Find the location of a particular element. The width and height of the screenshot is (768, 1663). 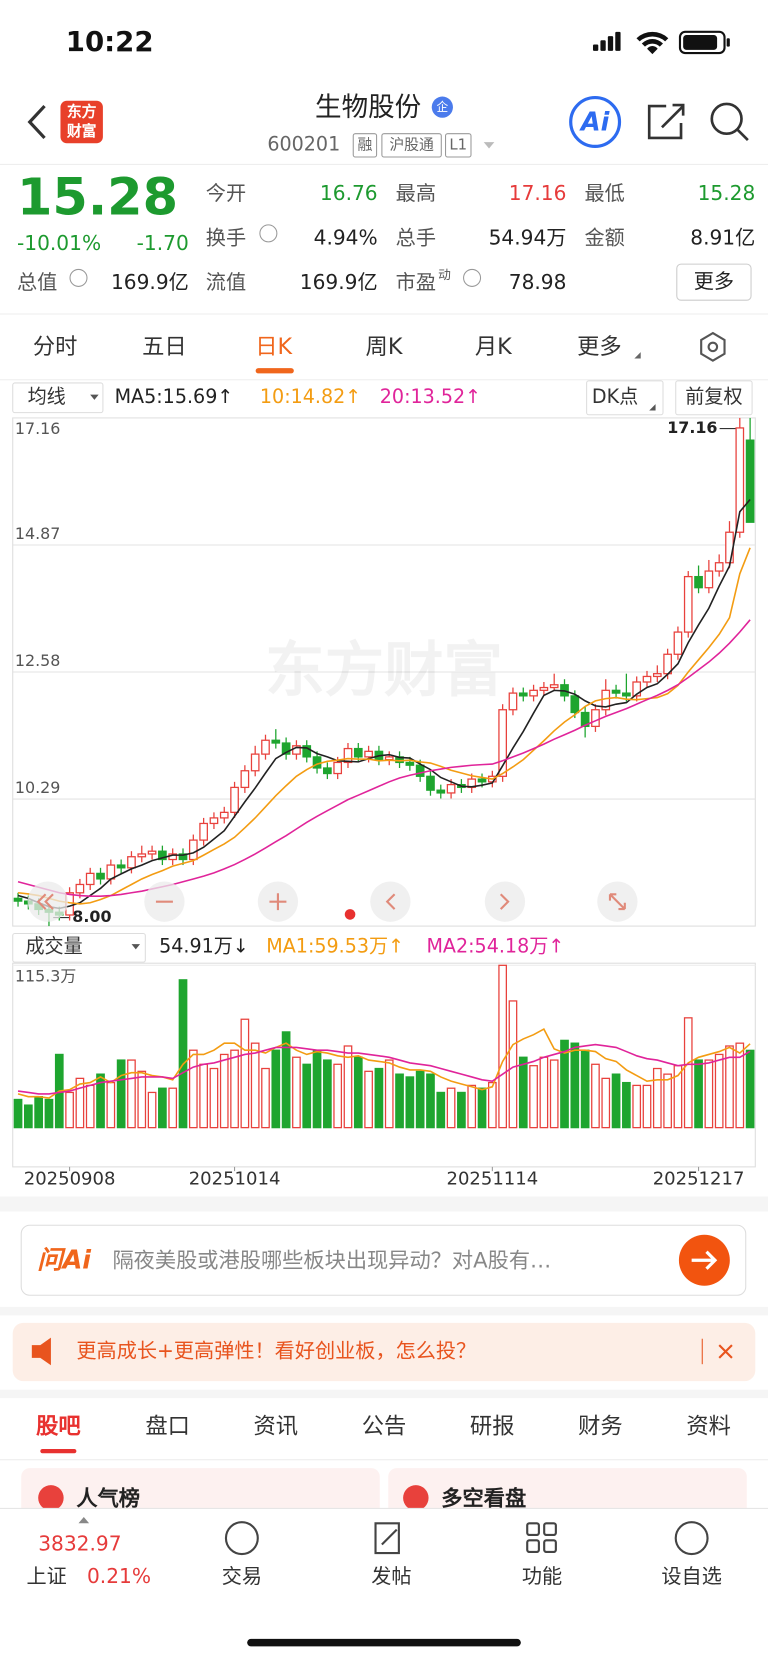

section-tab: 资料 is located at coordinates (708, 1426).